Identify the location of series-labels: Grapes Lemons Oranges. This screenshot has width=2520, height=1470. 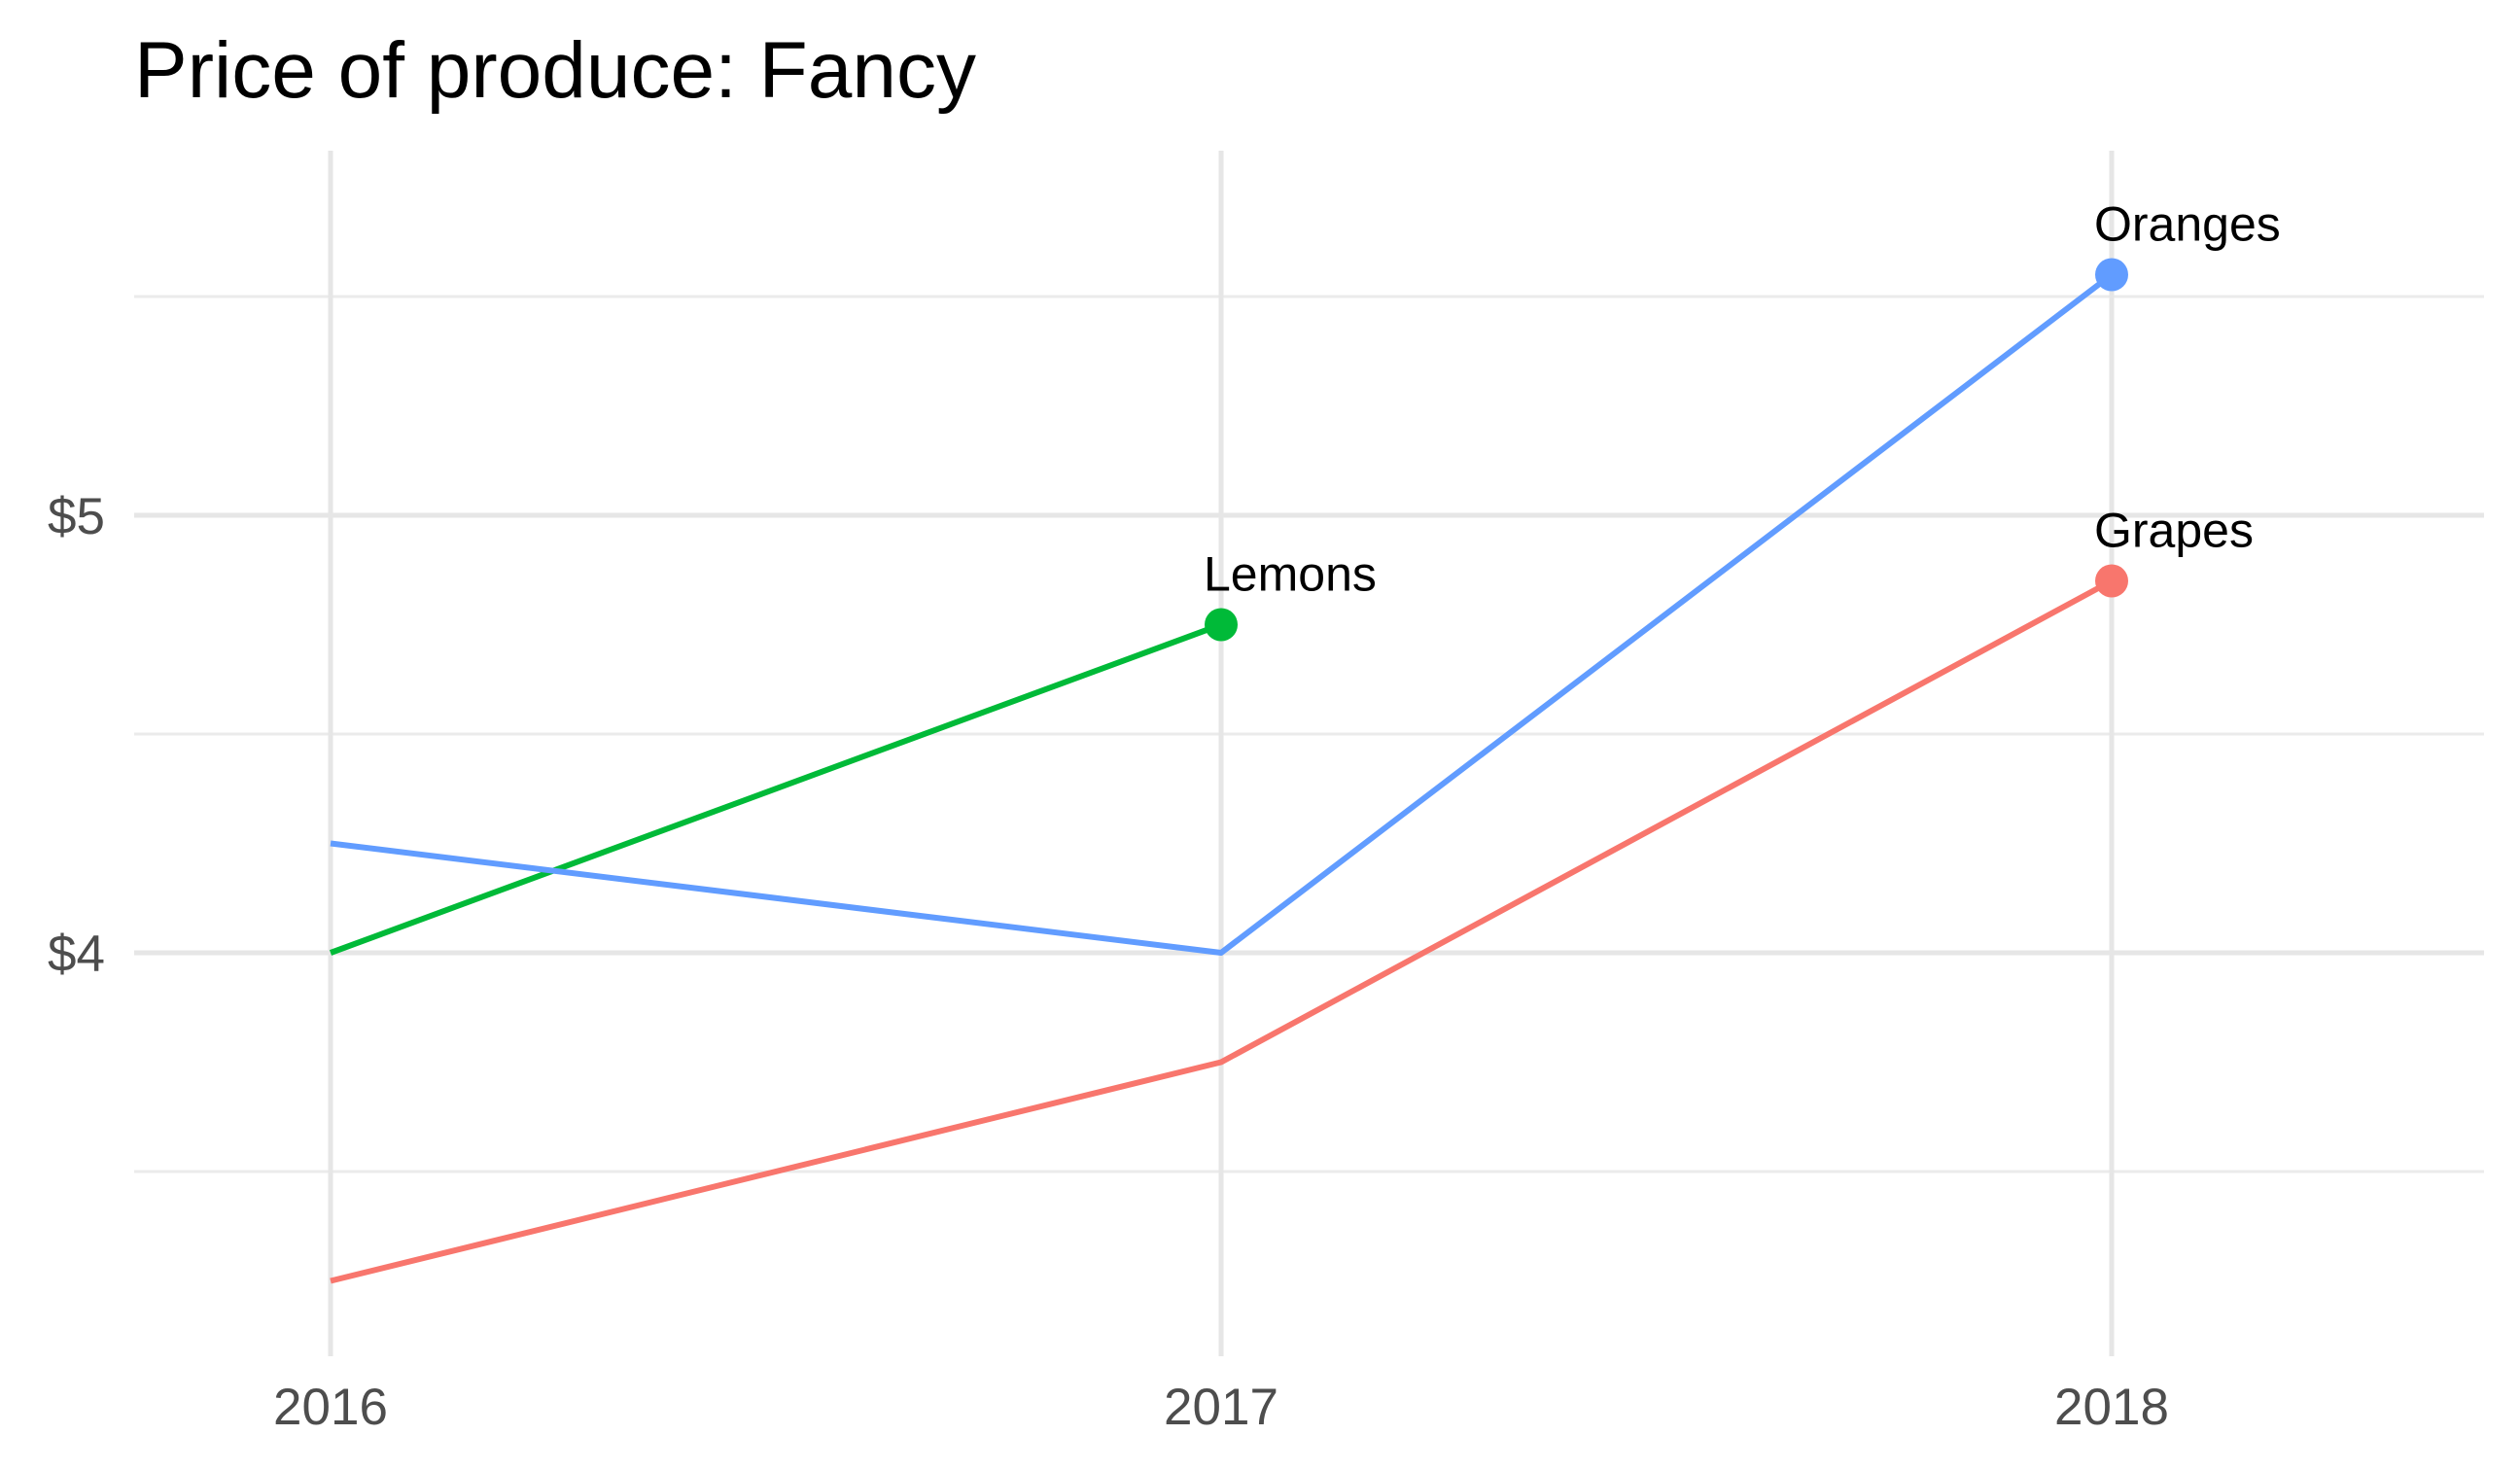
(1742, 399).